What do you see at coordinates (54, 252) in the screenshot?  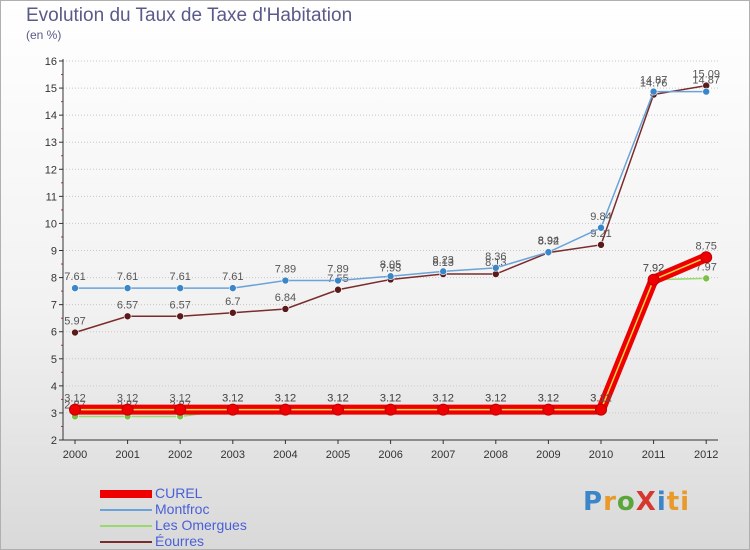 I see `y-tick-label: 9` at bounding box center [54, 252].